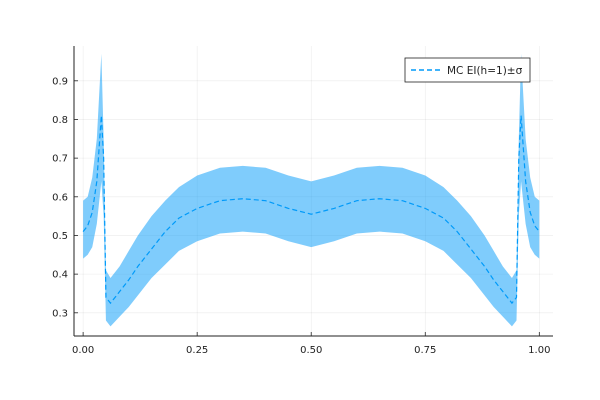  I want to click on x-tick-label: 0.50, so click(311, 350).